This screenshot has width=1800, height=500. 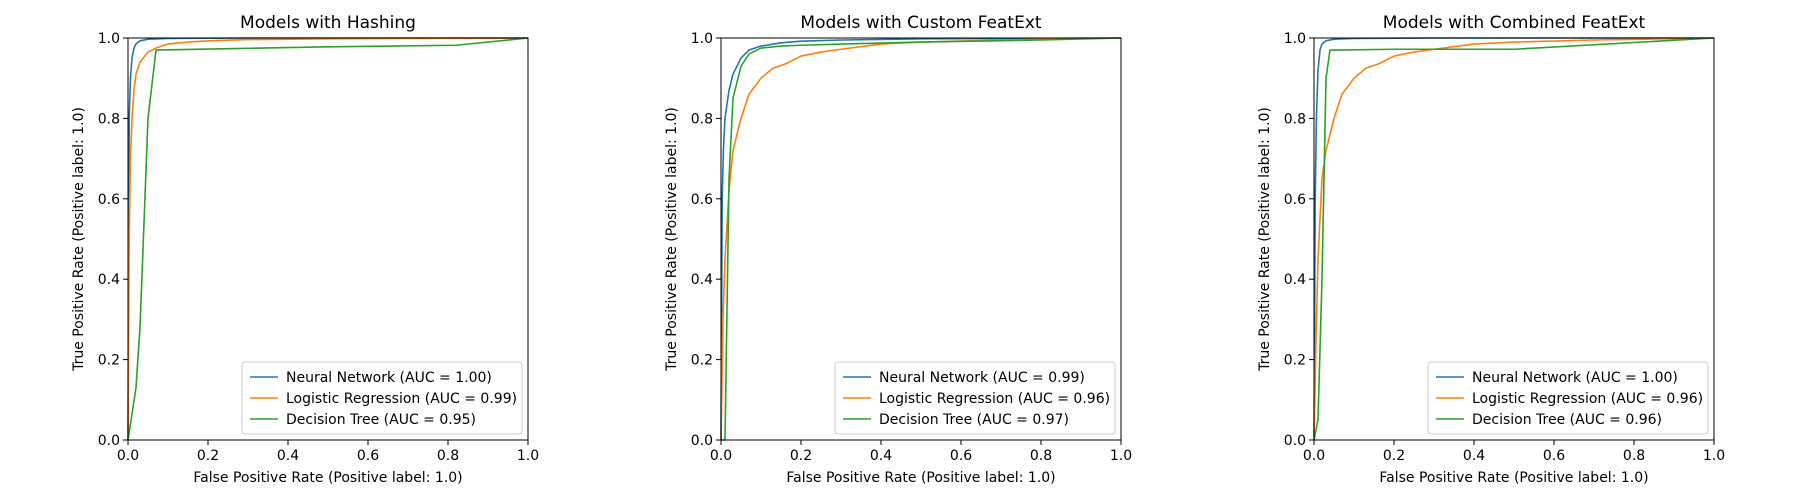 I want to click on legend-entry: Decision Tree (AUC = 0.96), so click(x=1567, y=420).